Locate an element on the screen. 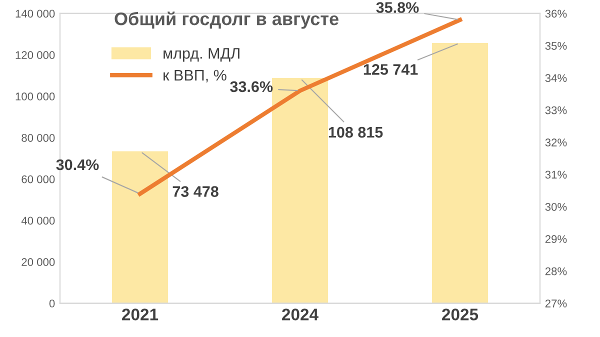 The image size is (600, 337). y2-tick-label: 30% is located at coordinates (556, 206).